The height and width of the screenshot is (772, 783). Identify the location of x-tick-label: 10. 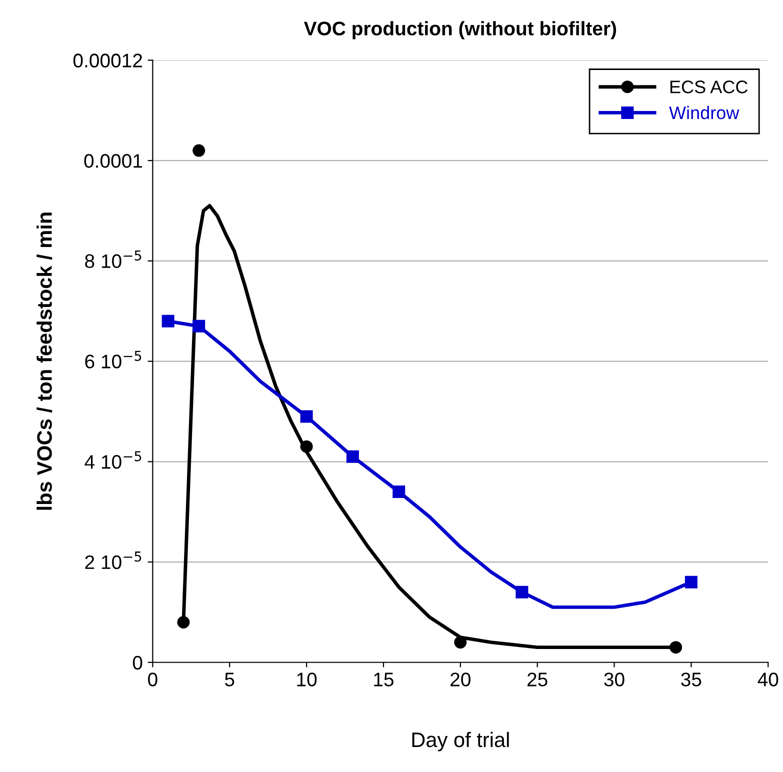
(307, 679).